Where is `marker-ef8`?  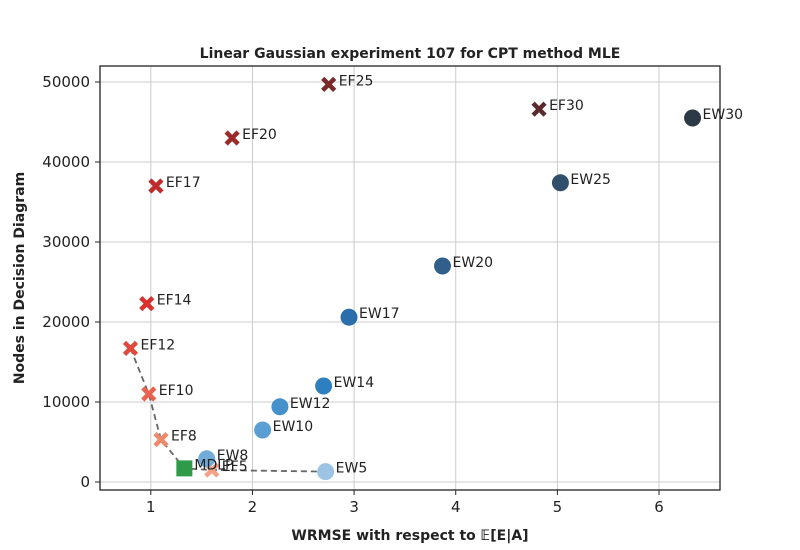
marker-ef8 is located at coordinates (161, 440).